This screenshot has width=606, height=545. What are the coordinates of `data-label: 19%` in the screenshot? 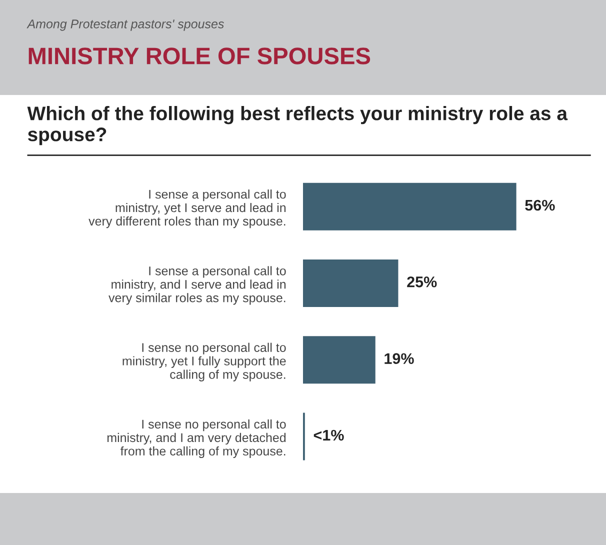 It's located at (399, 358).